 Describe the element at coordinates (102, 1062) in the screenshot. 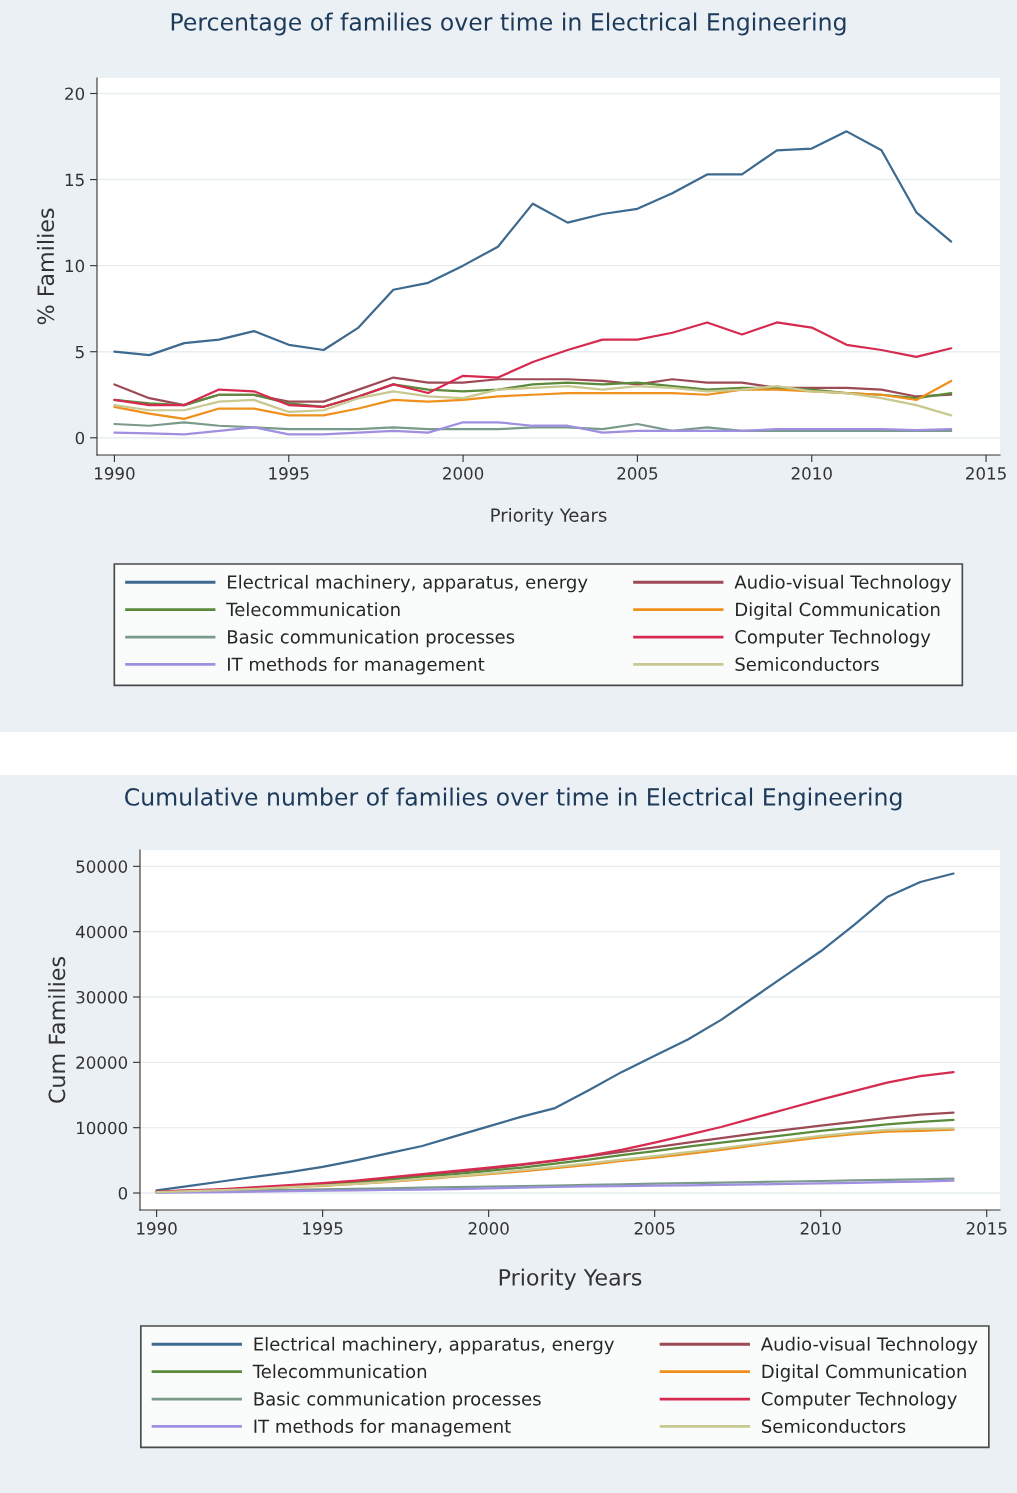

I see `y-tick-label: 20000` at that location.